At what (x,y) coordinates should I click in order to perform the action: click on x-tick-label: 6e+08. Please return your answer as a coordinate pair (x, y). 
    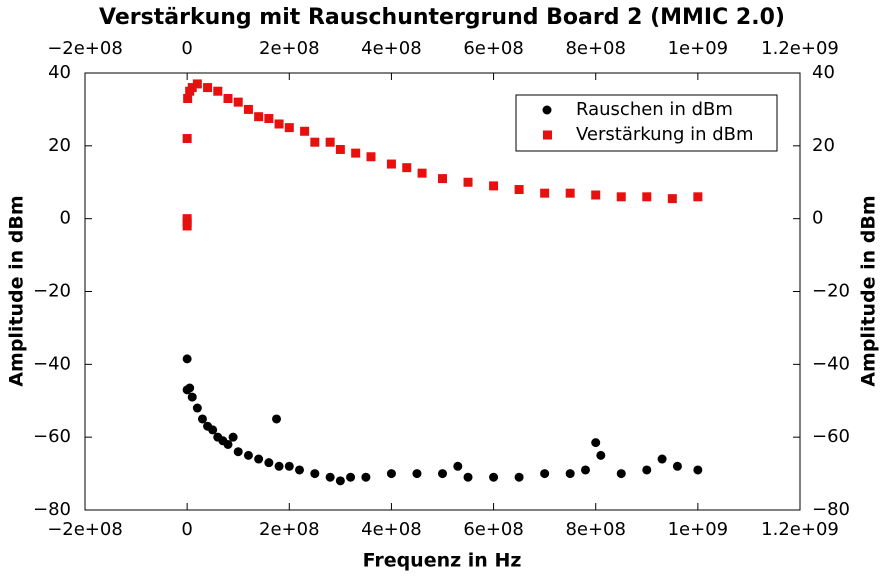
    Looking at the image, I should click on (493, 529).